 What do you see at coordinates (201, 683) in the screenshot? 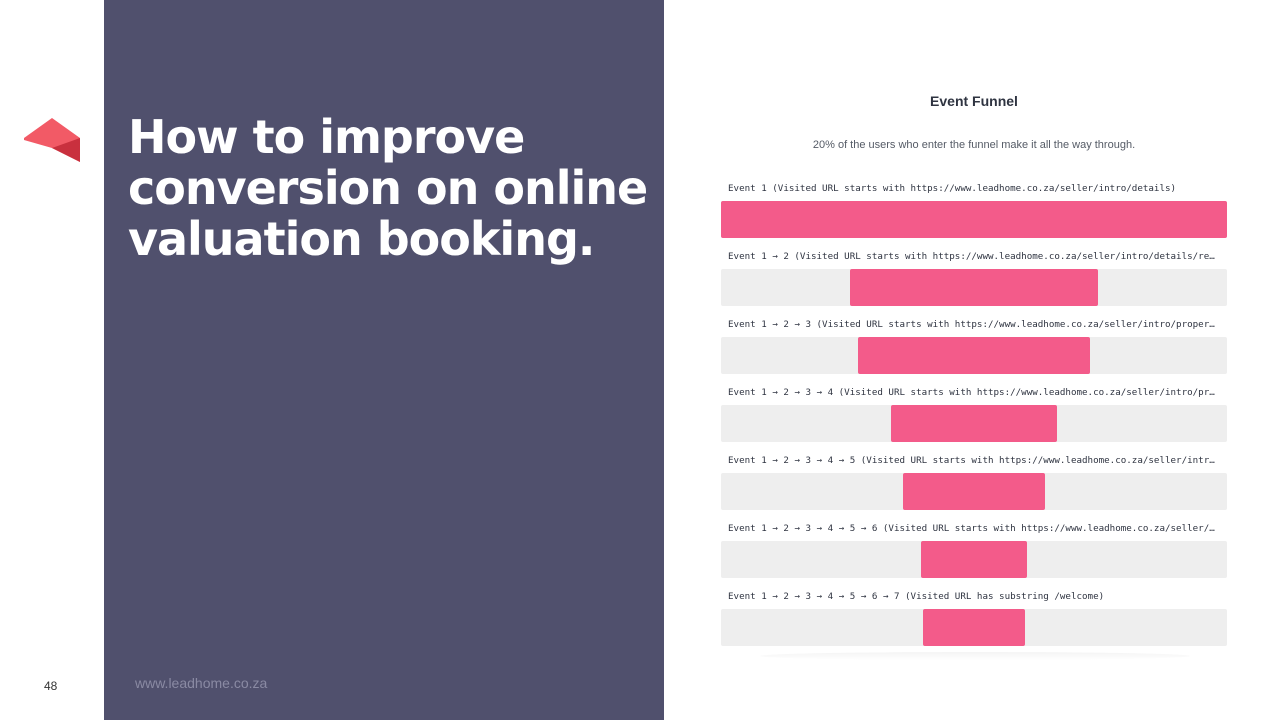
I see `website-url: www.leadhome.co.za` at bounding box center [201, 683].